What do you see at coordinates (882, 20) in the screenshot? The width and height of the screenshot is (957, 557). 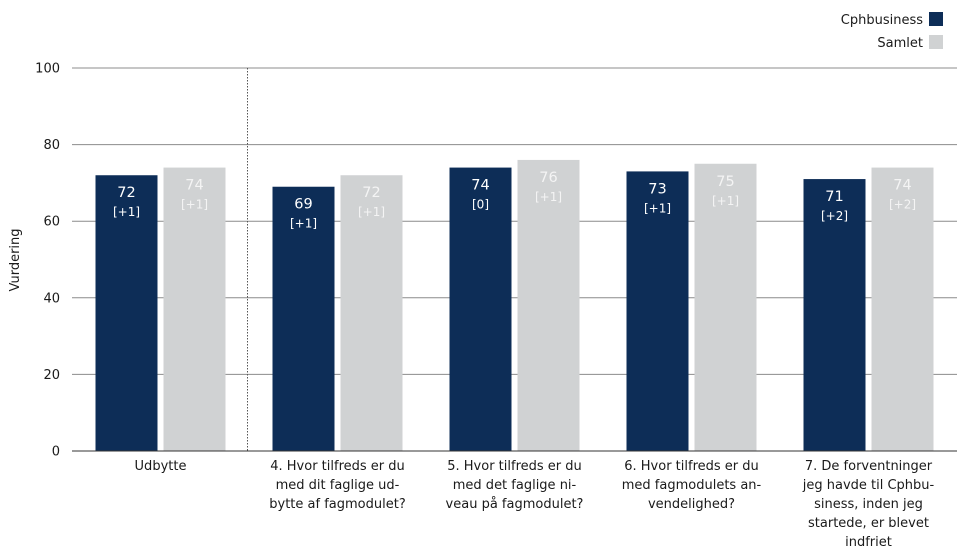 I see `legend-label: Cphbusiness` at bounding box center [882, 20].